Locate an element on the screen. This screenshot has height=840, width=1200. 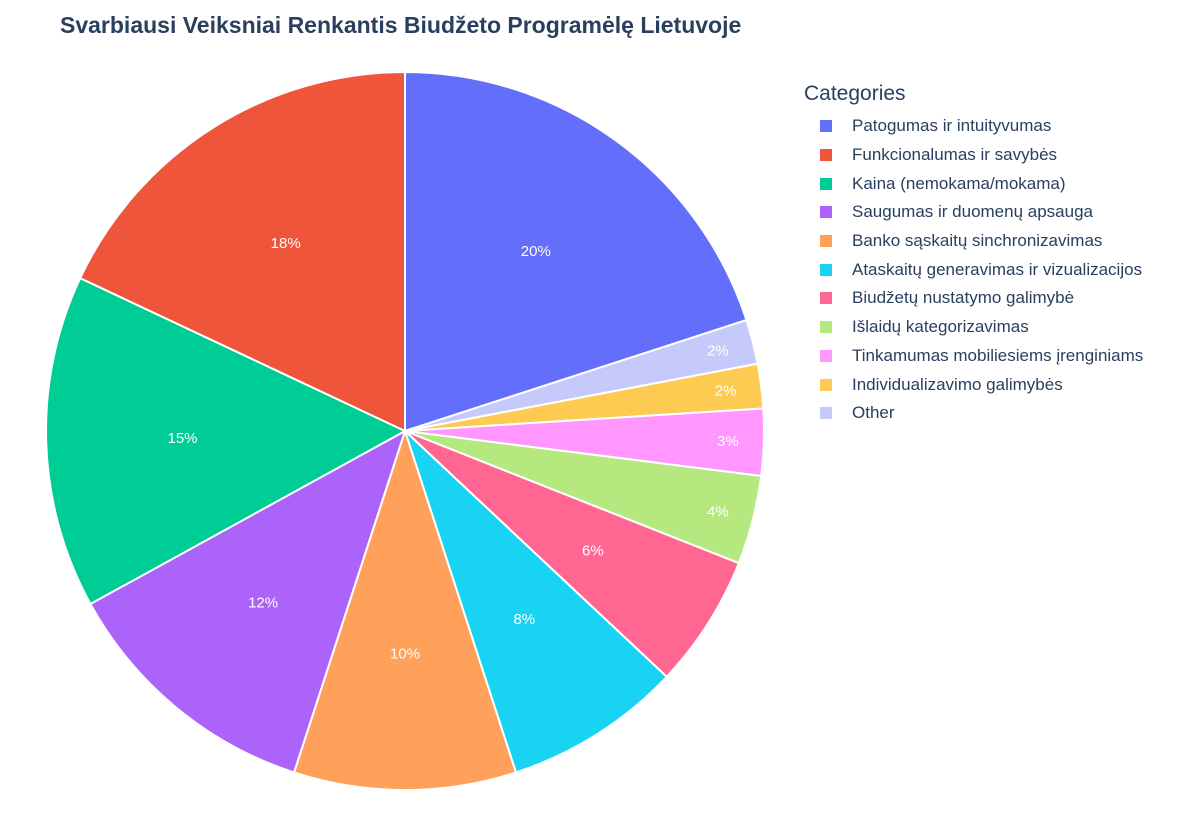
legend-item: Tinkamumas mobiliesiems įrenginiams is located at coordinates (973, 356).